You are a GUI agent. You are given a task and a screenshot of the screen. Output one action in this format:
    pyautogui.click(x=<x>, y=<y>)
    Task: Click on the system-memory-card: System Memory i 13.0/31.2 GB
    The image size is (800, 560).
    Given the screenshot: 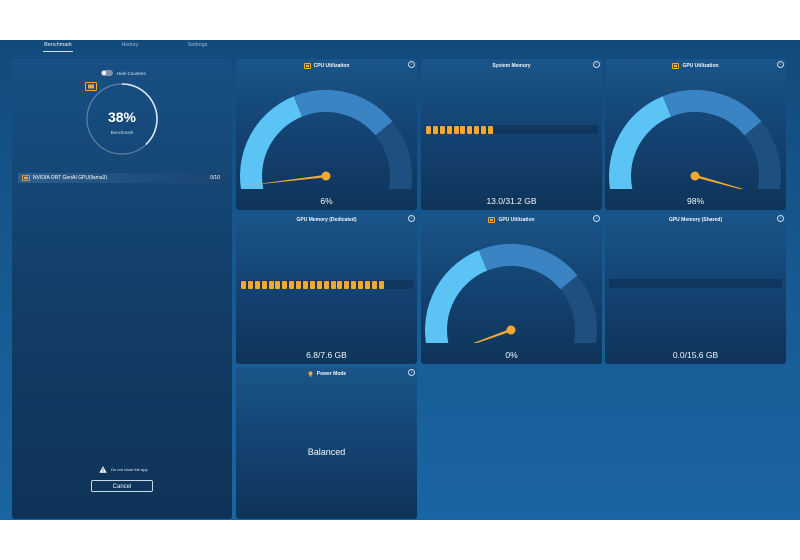 What is the action you would take?
    pyautogui.click(x=511, y=134)
    